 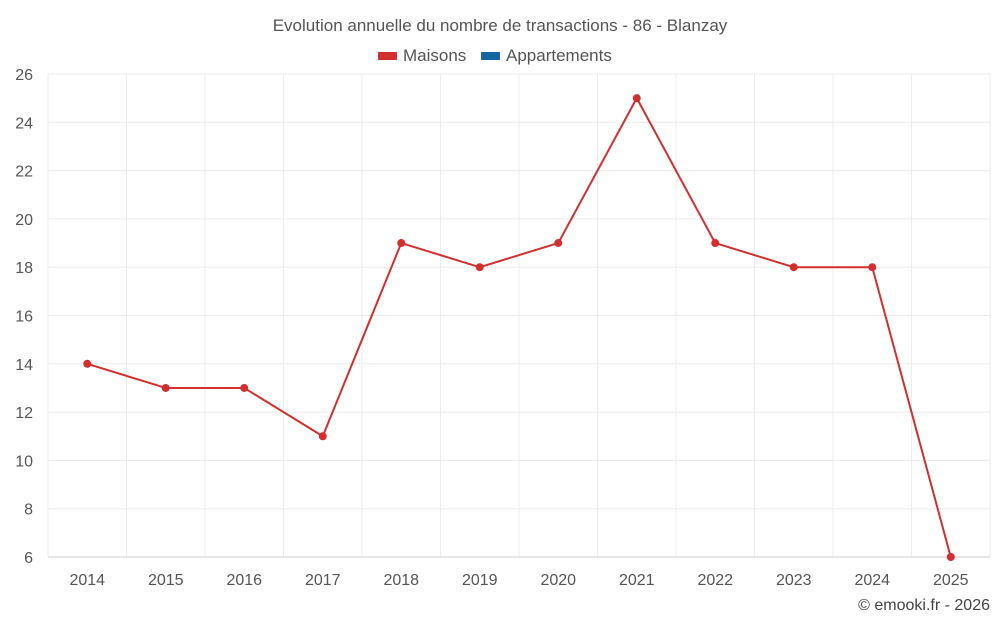 What do you see at coordinates (872, 267) in the screenshot?
I see `data-point-maisons-2024` at bounding box center [872, 267].